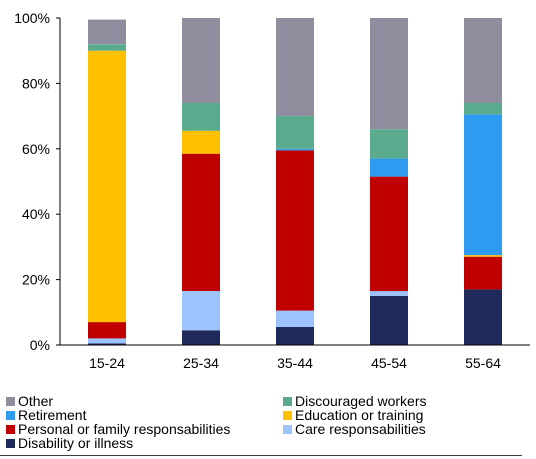  What do you see at coordinates (36, 280) in the screenshot?
I see `y-tick-label: 20%` at bounding box center [36, 280].